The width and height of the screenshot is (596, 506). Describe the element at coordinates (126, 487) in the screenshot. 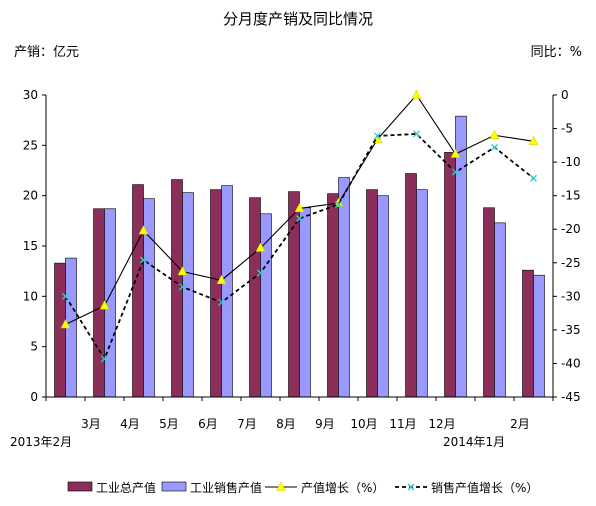

I see `legend-label: 工业总产值` at that location.